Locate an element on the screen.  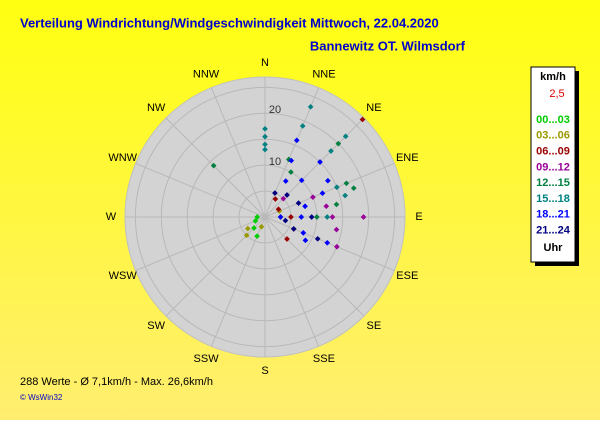
legend-entry: 03...06 is located at coordinates (553, 136).